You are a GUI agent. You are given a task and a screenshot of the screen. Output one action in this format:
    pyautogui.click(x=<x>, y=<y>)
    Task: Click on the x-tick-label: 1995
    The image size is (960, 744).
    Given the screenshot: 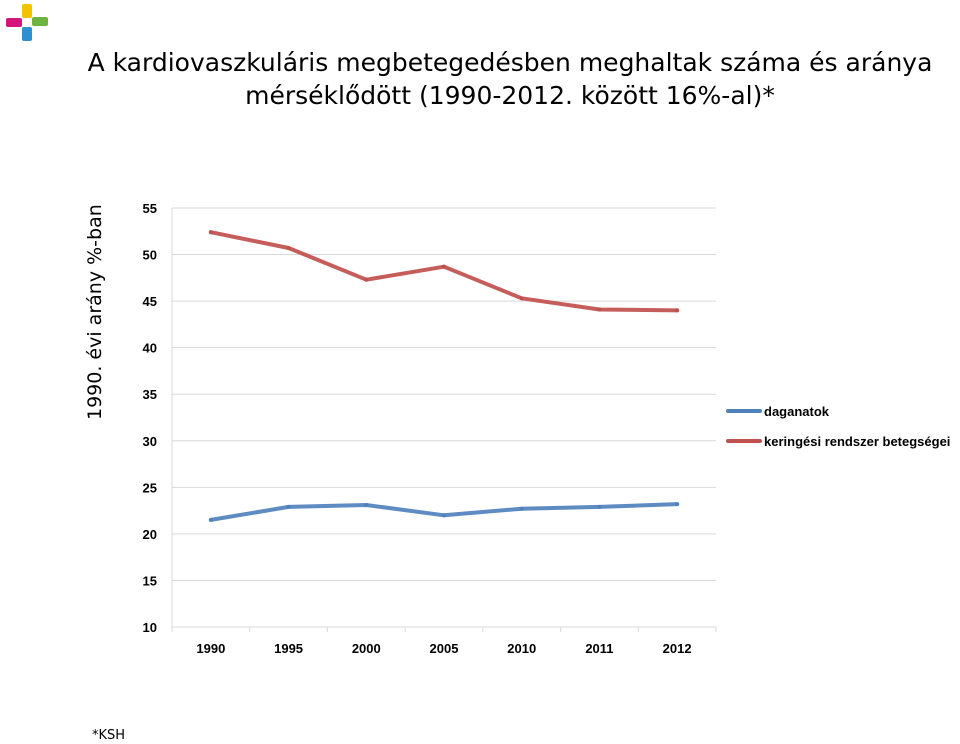 What is the action you would take?
    pyautogui.click(x=288, y=648)
    